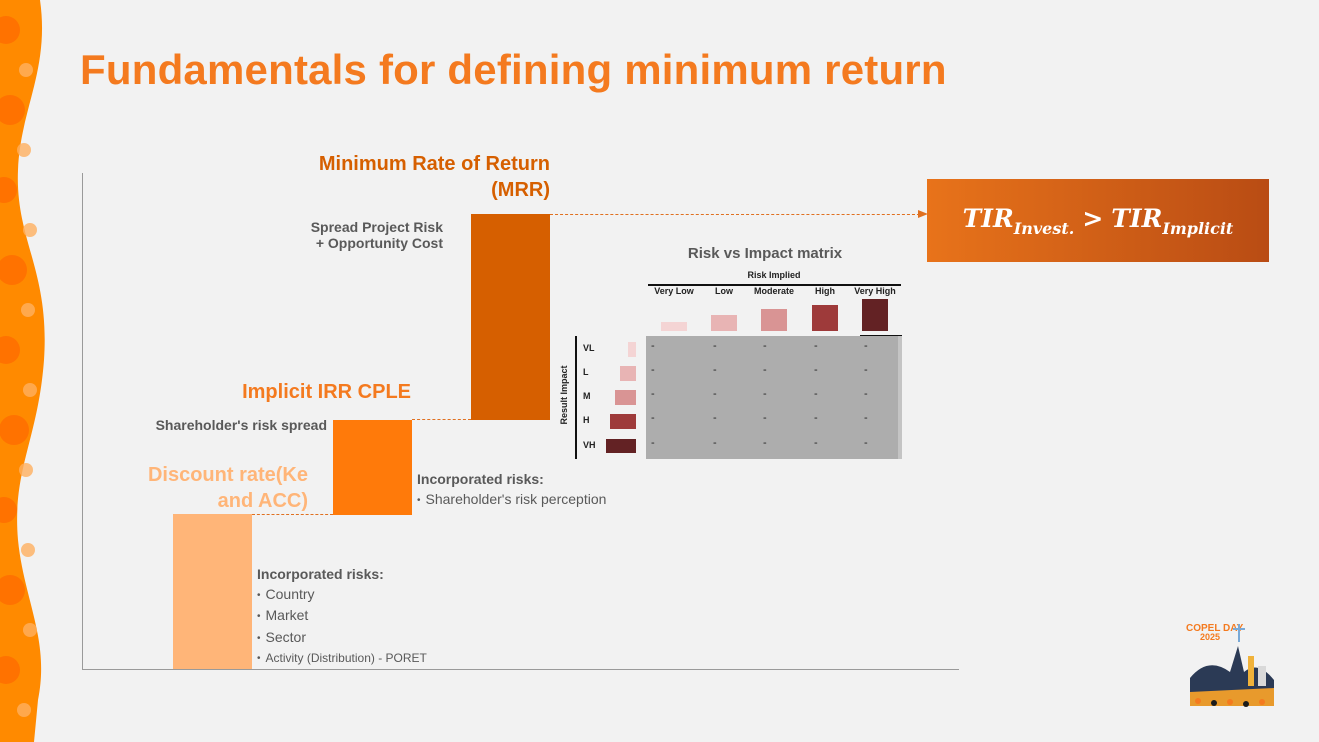 The width and height of the screenshot is (1319, 742). I want to click on mrr-title: Minimum Rate of Return (MRR), so click(434, 177).